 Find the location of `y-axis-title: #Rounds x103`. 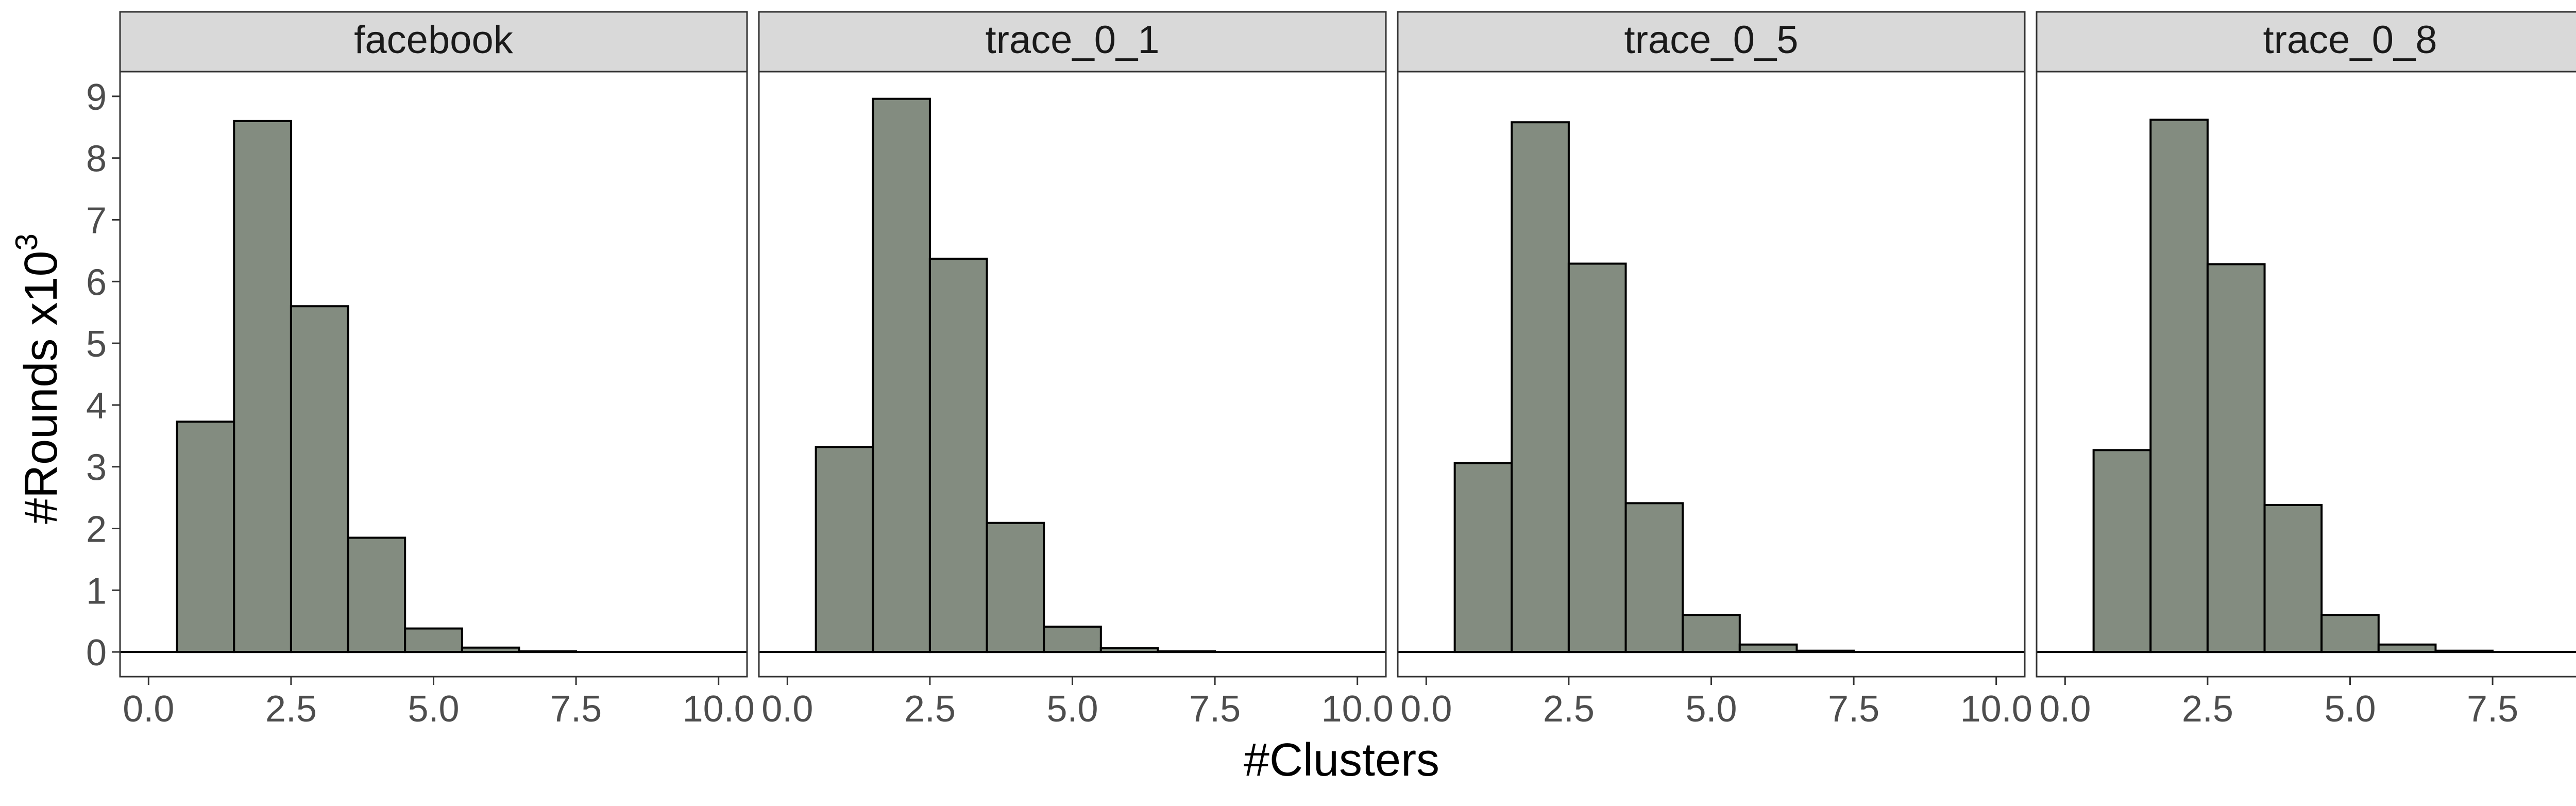

y-axis-title: #Rounds x103 is located at coordinates (38, 379).